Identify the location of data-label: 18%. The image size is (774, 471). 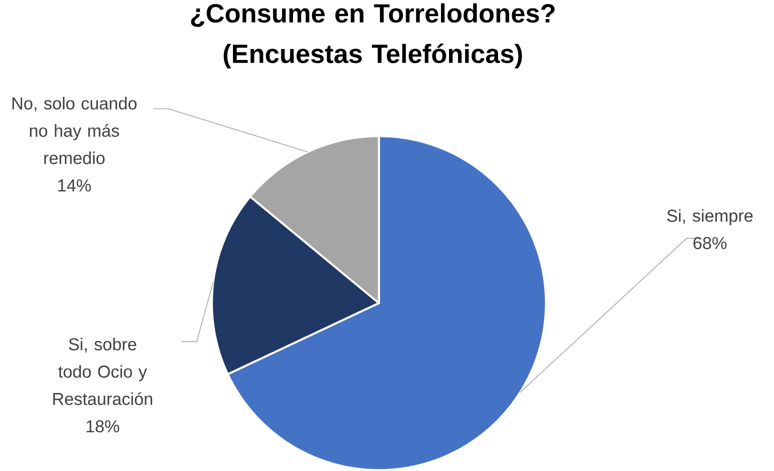
(103, 426).